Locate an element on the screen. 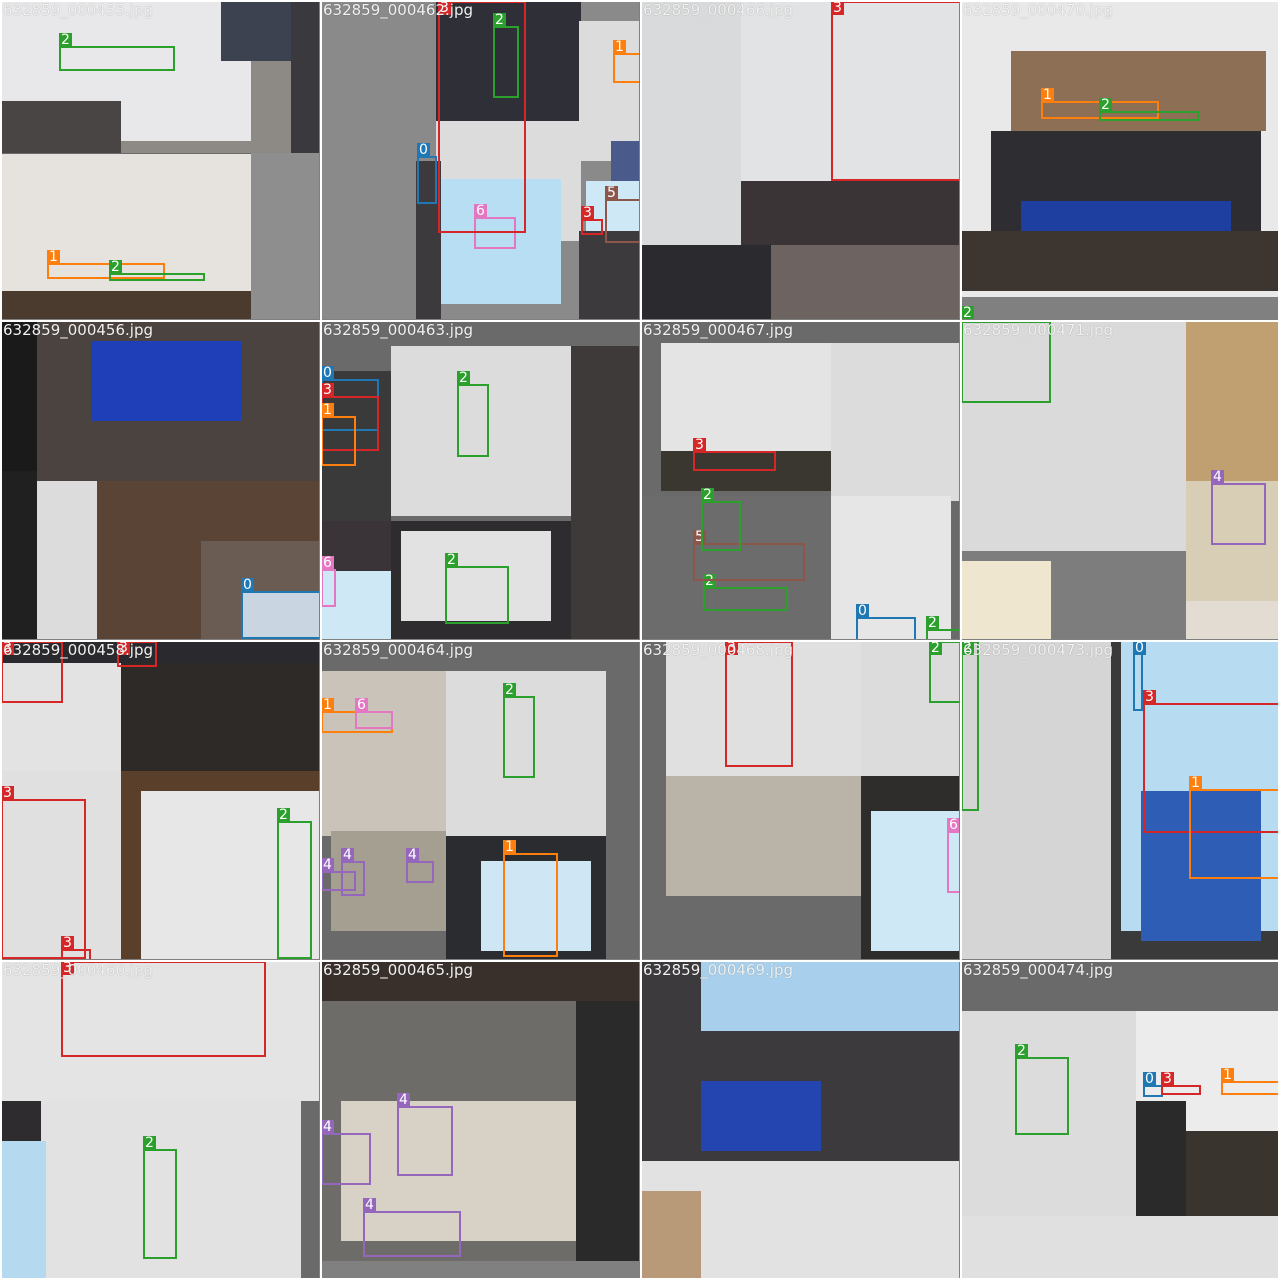  mosaic-tile: 3 2 5 2 0 2 632859_000467.jpg is located at coordinates (800, 480).